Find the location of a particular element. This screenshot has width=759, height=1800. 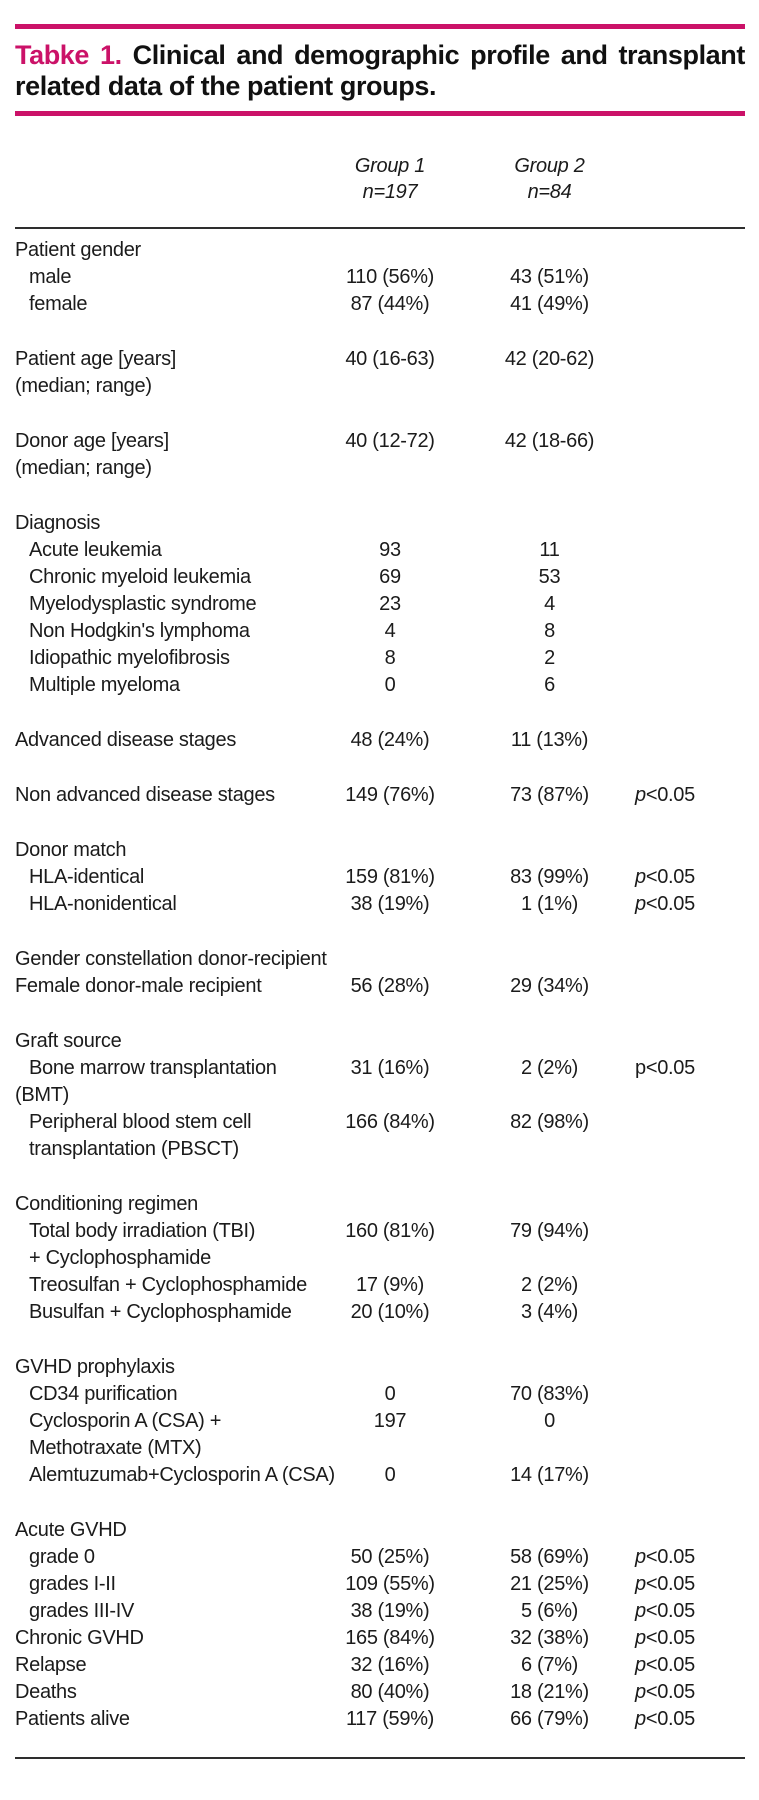

table-row: Acute GVHD is located at coordinates (380, 1530).